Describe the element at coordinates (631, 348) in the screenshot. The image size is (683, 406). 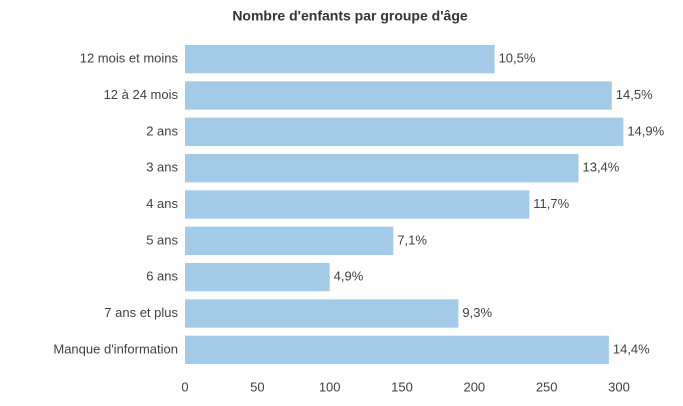
I see `data-label: 14,4%` at that location.